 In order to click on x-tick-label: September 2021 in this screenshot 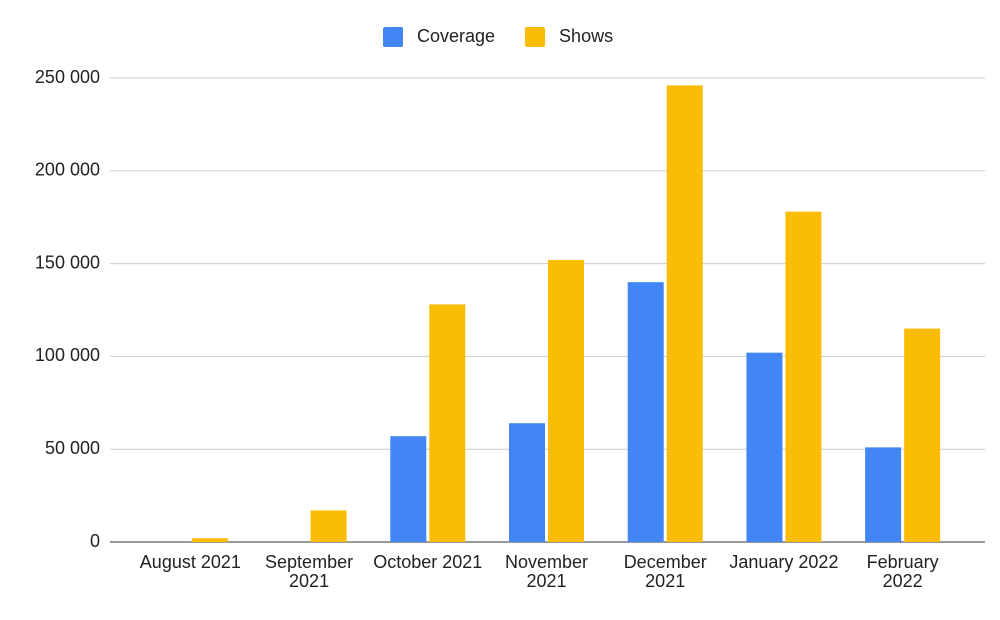, I will do `click(309, 571)`.